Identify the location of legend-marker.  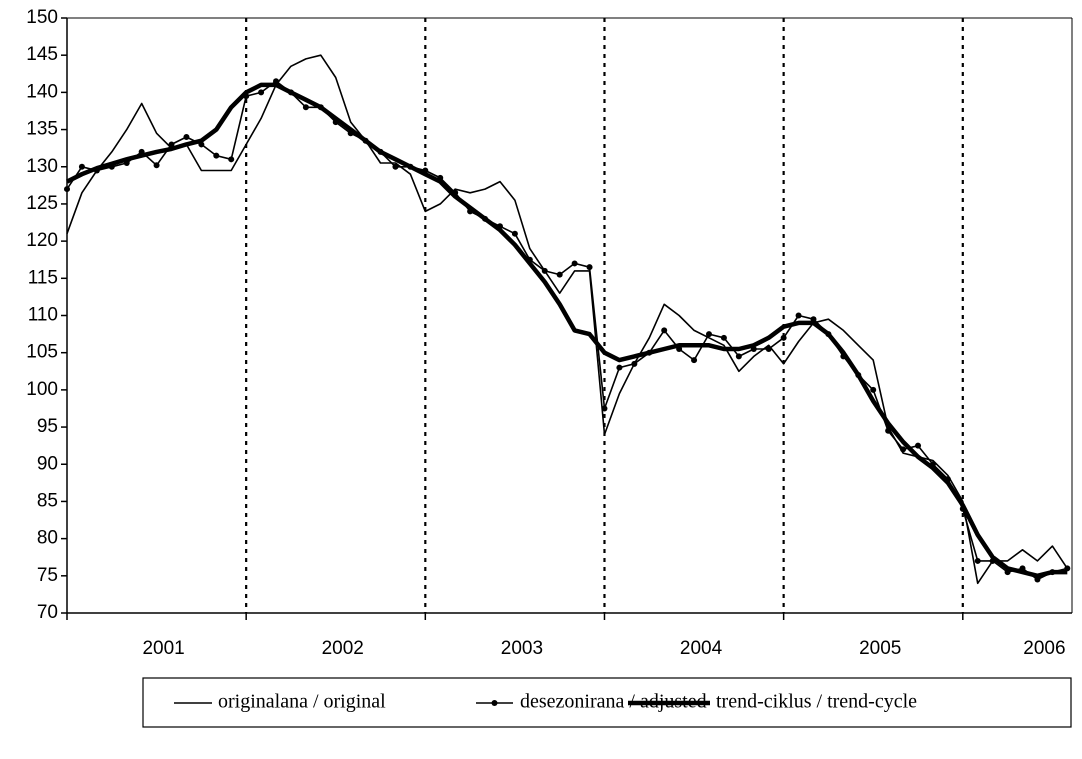
(494, 703).